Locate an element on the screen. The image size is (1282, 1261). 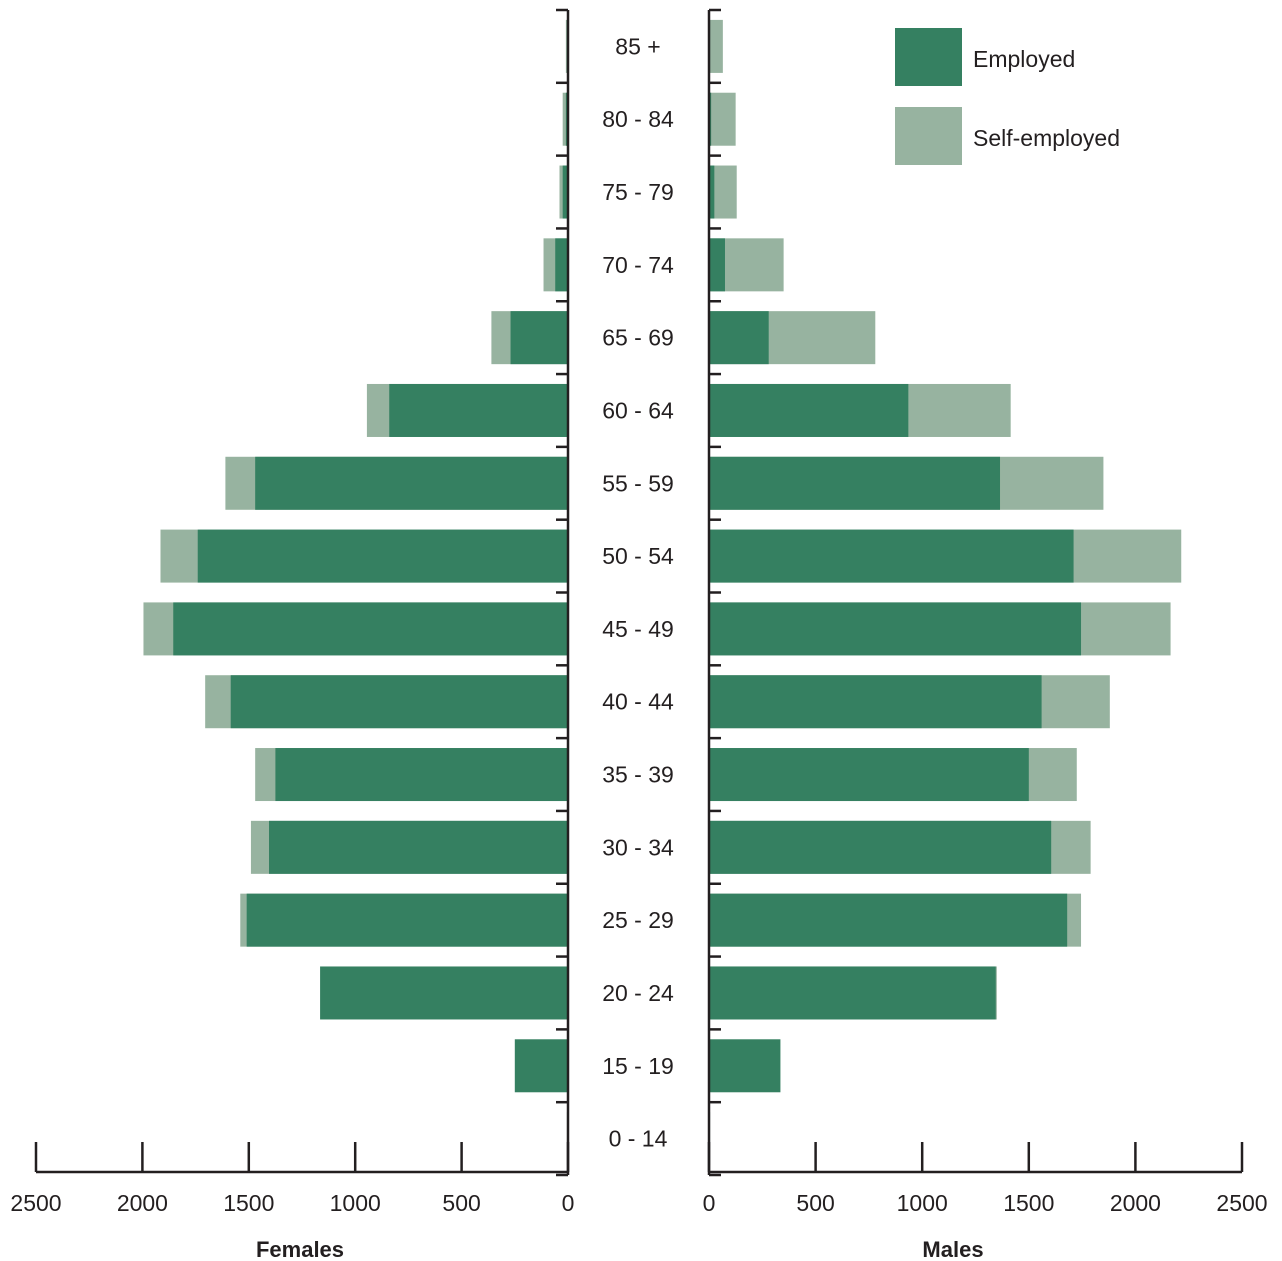
female-tick-label: 1500 is located at coordinates (248, 1203).